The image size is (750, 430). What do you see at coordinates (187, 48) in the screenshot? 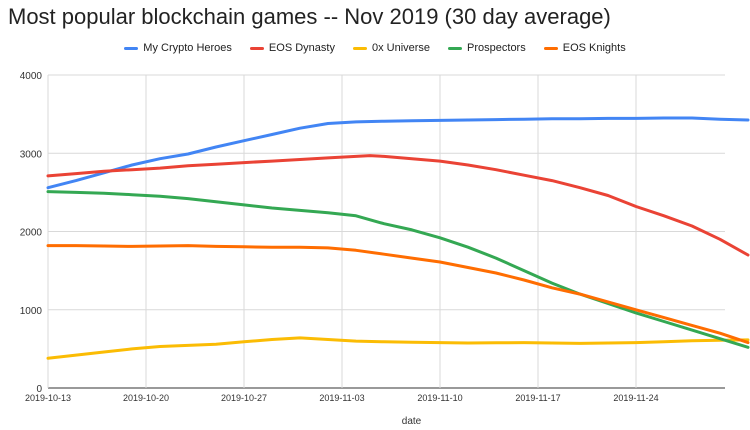
I see `legend-label: My Crypto Heroes` at bounding box center [187, 48].